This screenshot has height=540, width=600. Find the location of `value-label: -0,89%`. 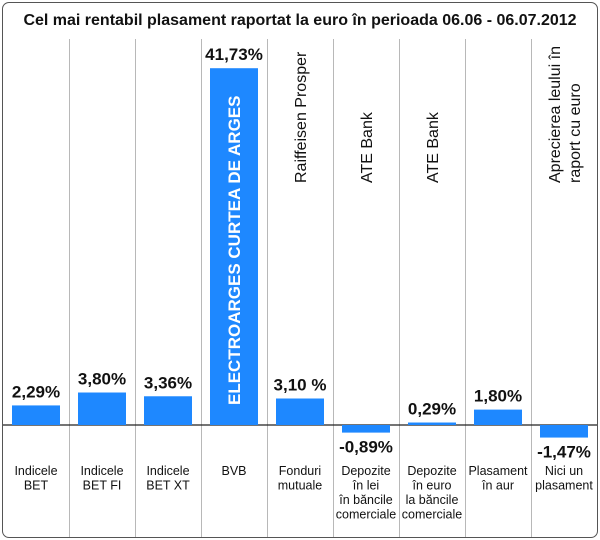

value-label: -0,89% is located at coordinates (366, 447).